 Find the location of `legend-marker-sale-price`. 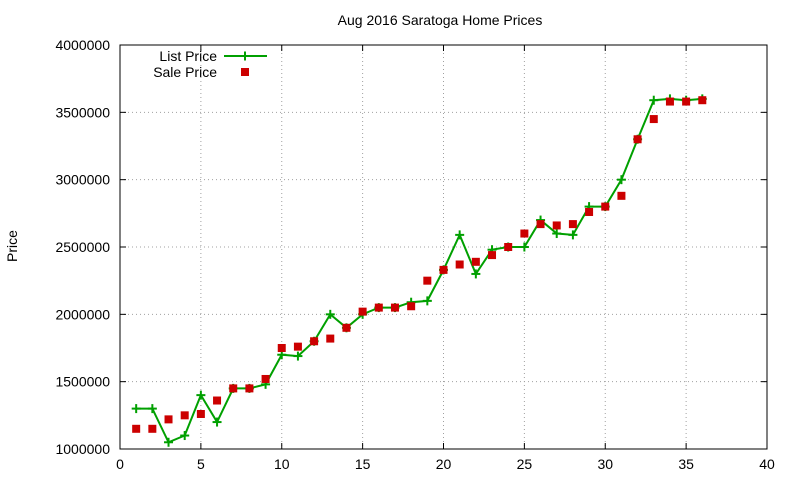

legend-marker-sale-price is located at coordinates (245, 72).